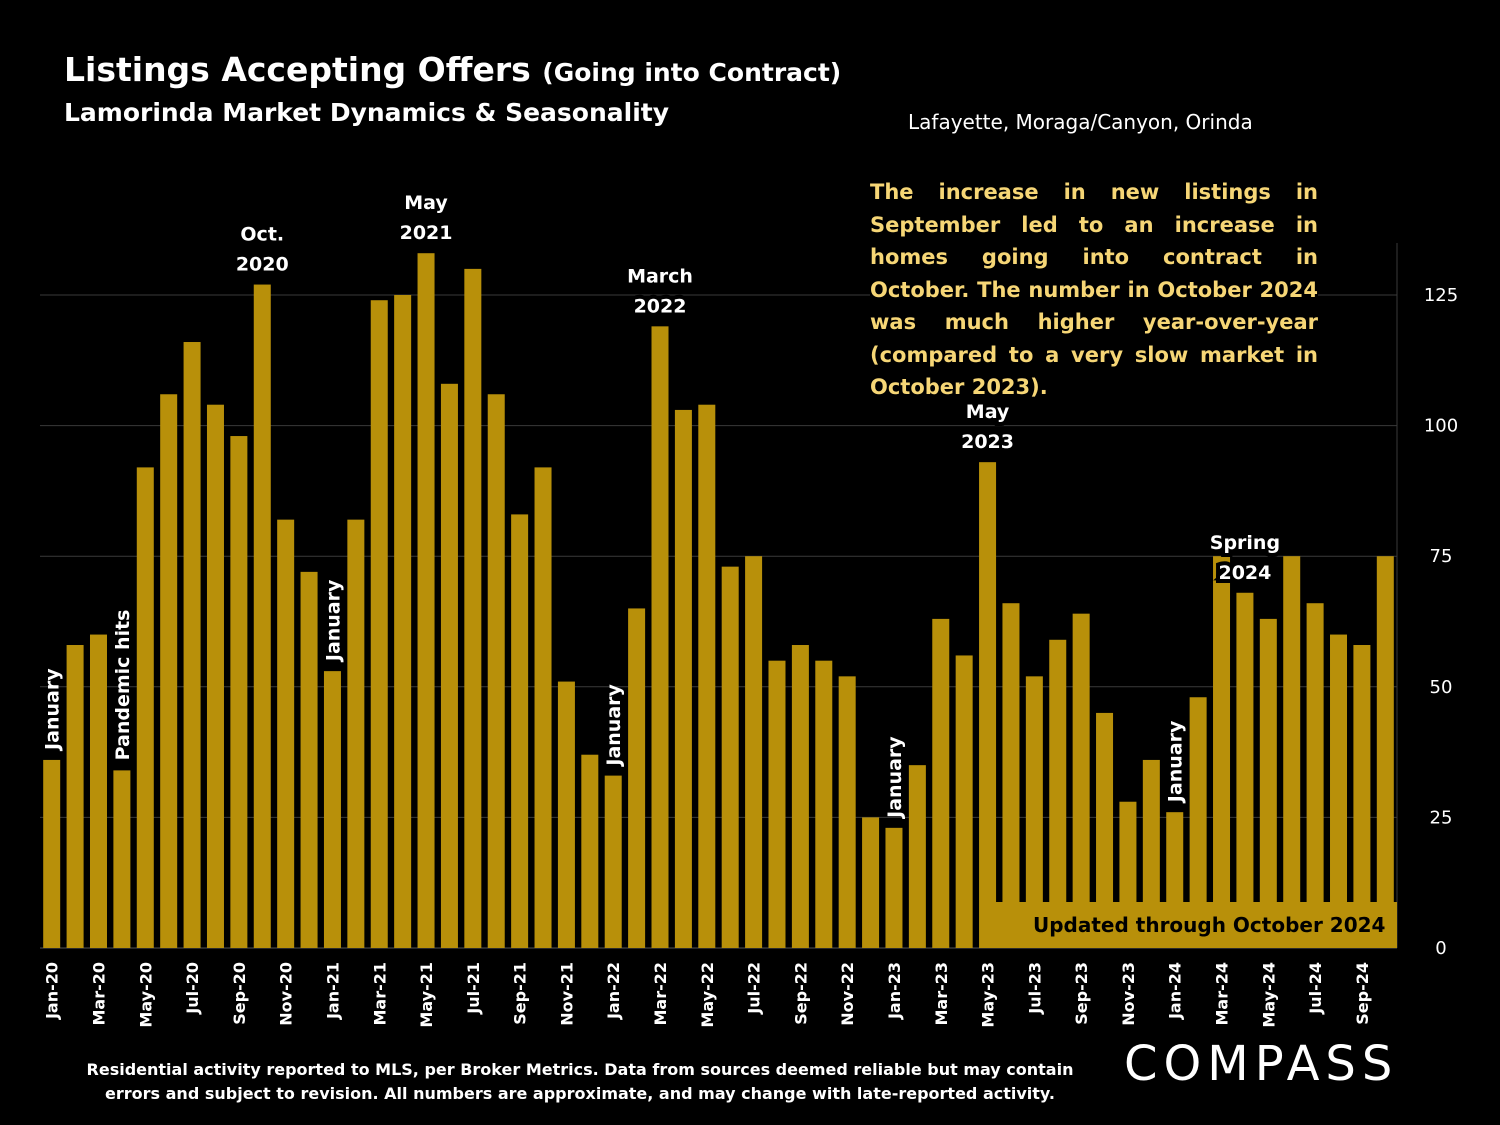  I want to click on region-label: Lafayette, Moraga/Canyon, Orinda, so click(1080, 122).